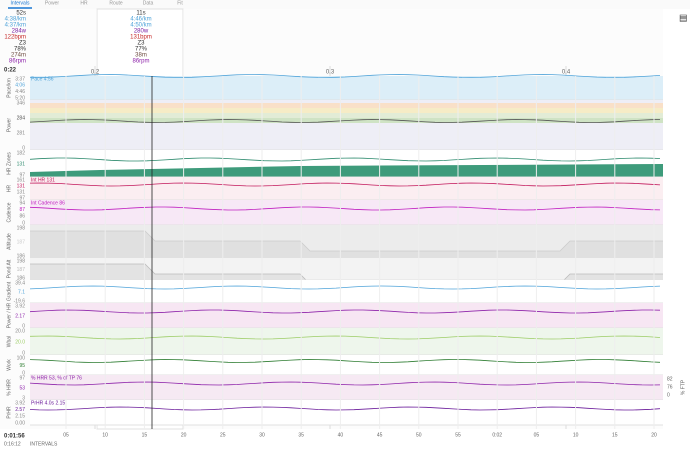 The width and height of the screenshot is (690, 458). What do you see at coordinates (345, 4) in the screenshot?
I see `tab-bar` at bounding box center [345, 4].